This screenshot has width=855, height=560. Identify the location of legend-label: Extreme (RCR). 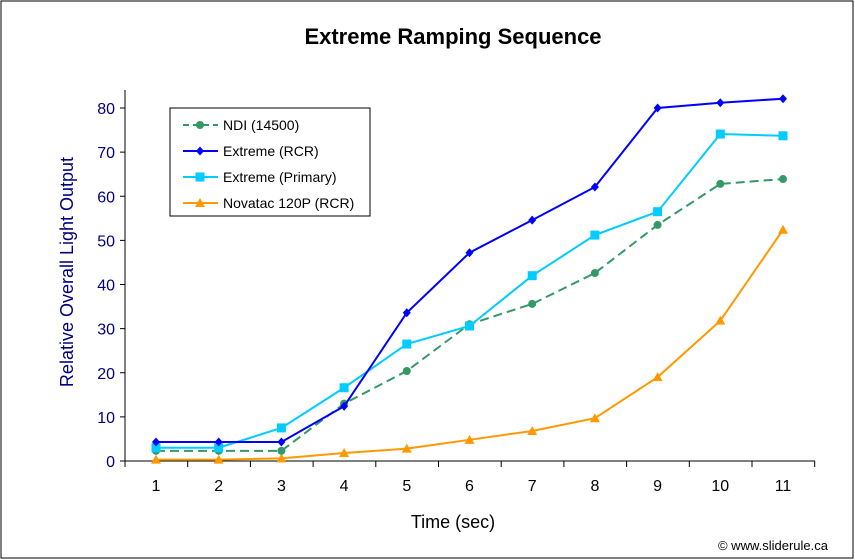
(271, 151).